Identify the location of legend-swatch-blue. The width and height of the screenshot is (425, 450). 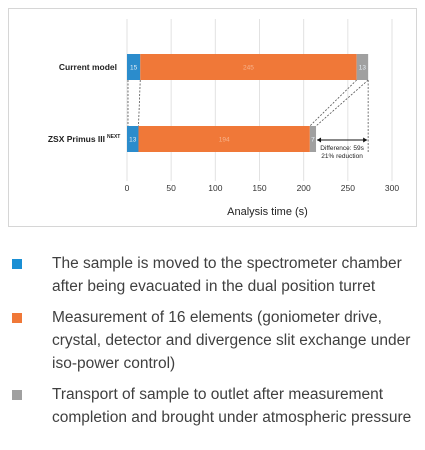
(17, 264).